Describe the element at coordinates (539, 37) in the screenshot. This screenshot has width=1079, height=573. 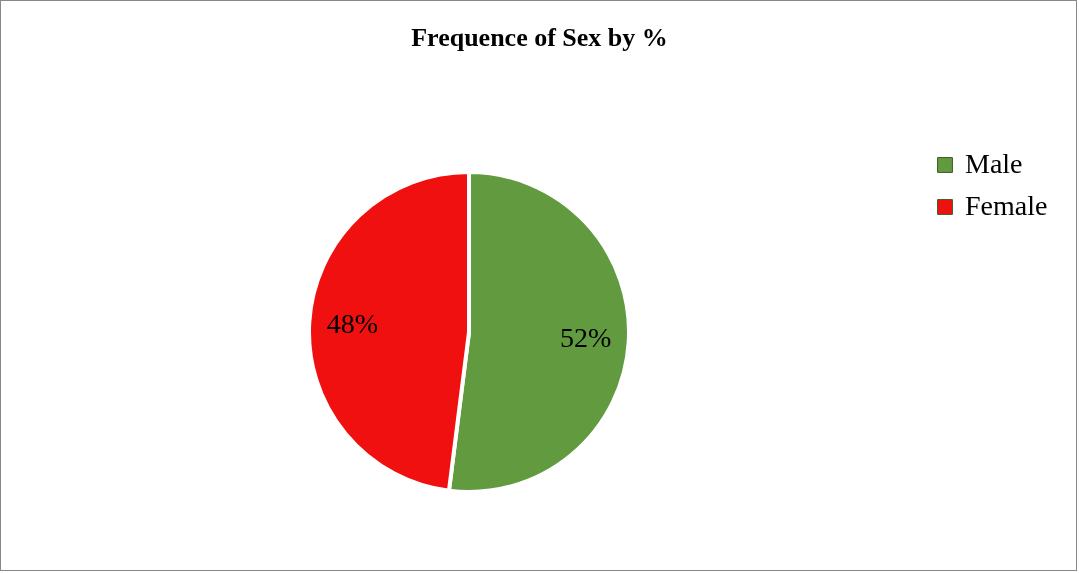
I see `chart-title: Frequence of Sex by %` at that location.